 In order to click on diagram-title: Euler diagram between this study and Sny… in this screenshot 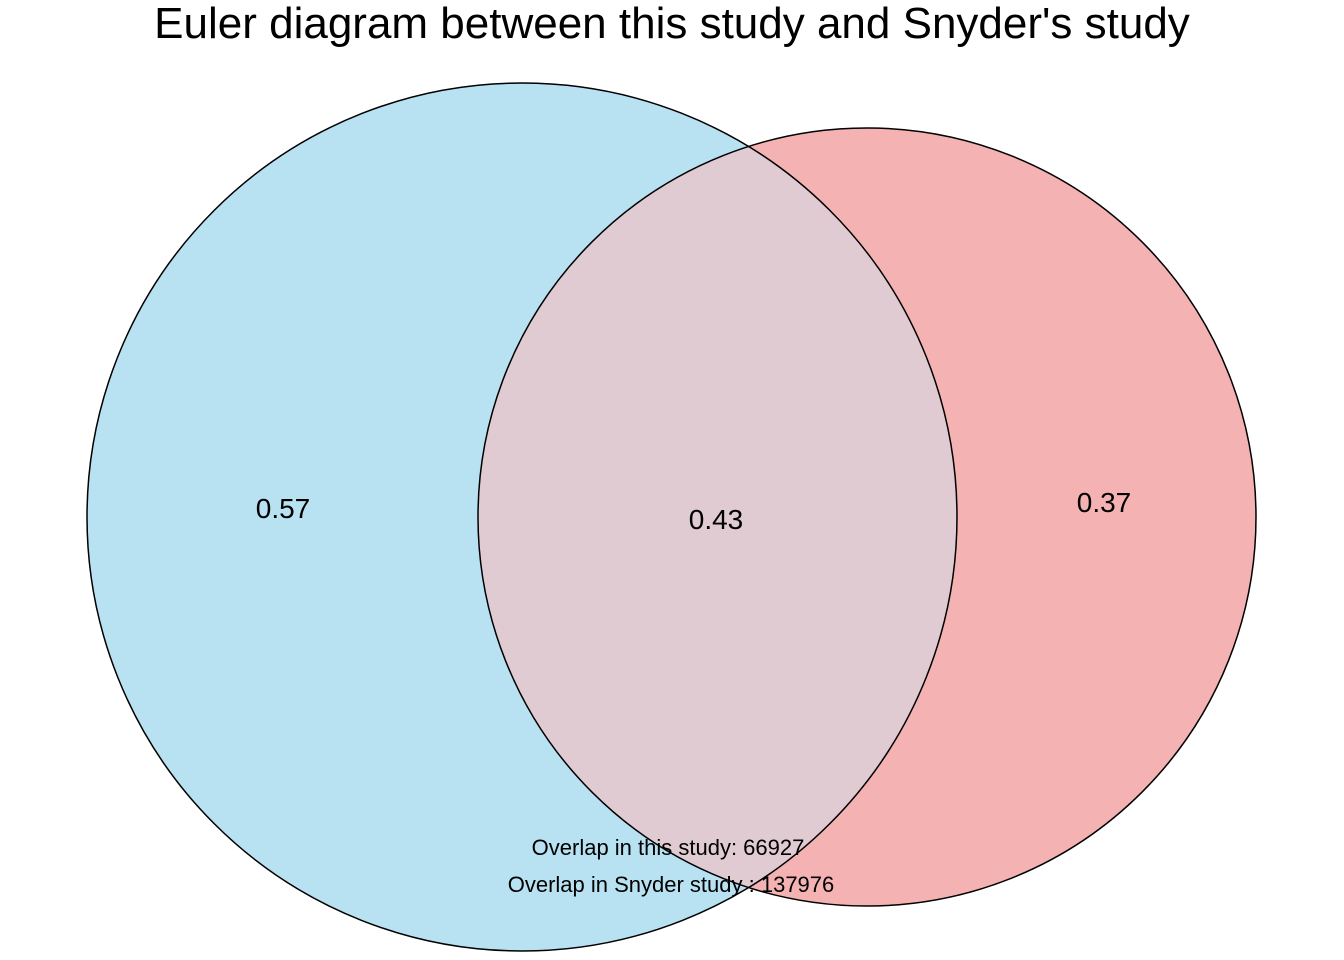, I will do `click(672, 24)`.